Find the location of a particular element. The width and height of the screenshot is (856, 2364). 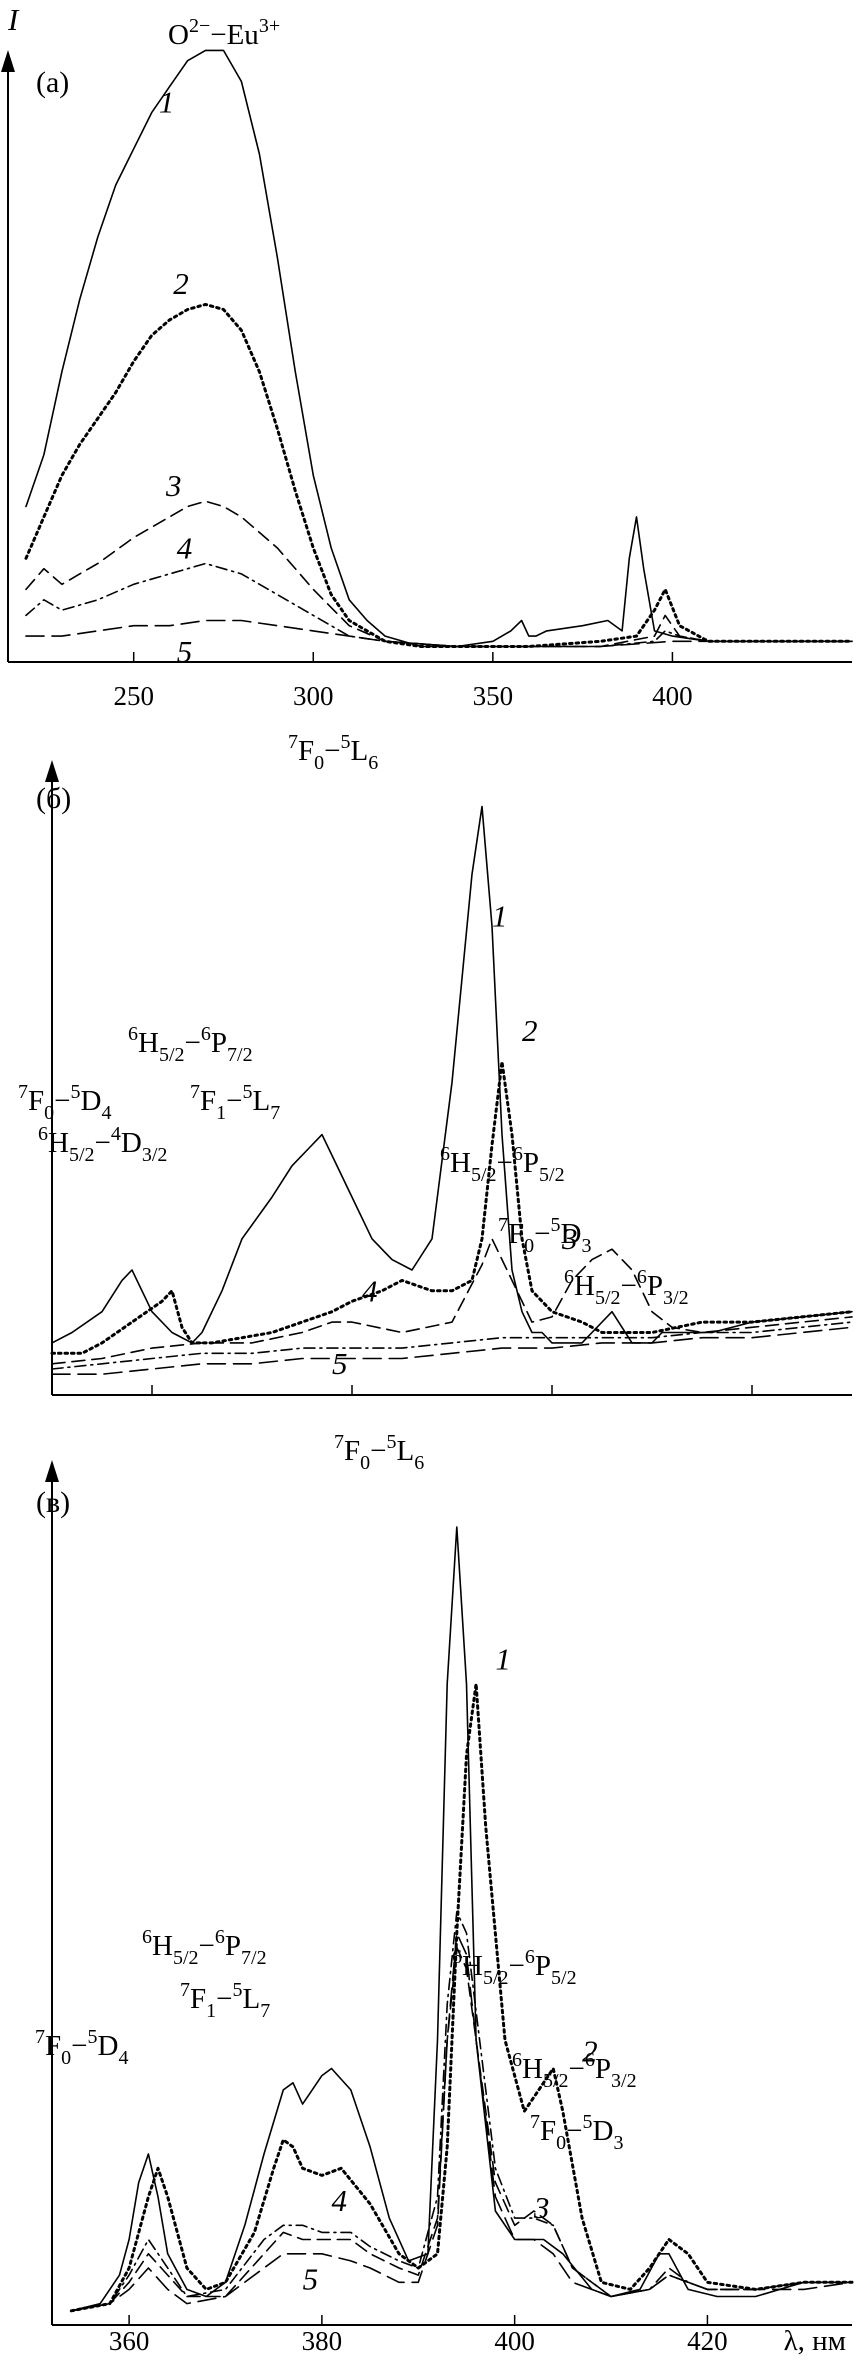

x-tick-label: 300 is located at coordinates (313, 696).